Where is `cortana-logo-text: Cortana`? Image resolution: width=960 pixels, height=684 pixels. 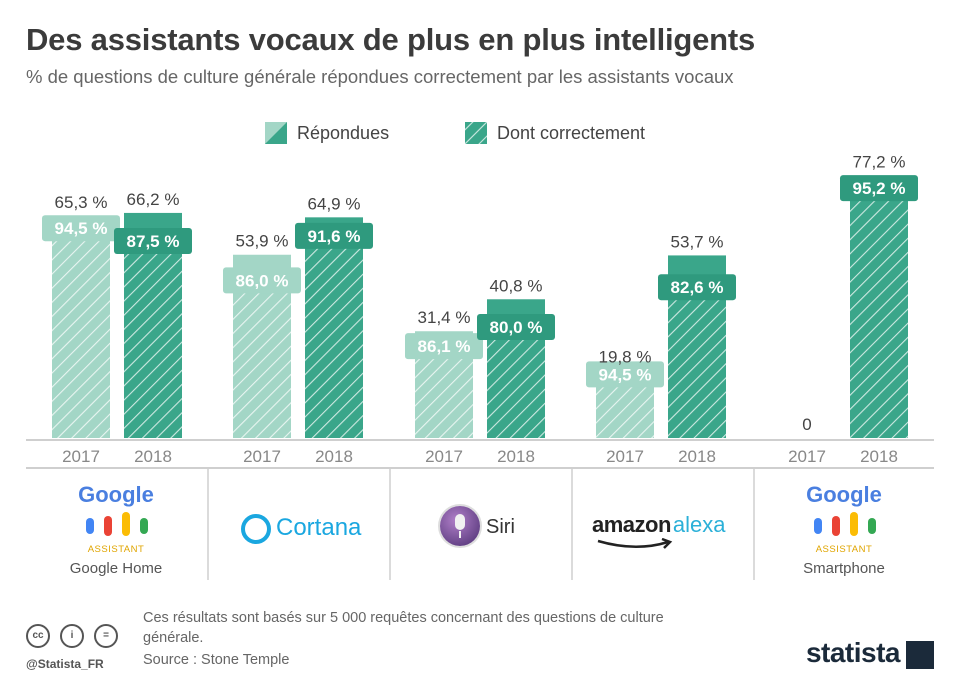
cortana-logo-text: Cortana is located at coordinates (319, 527).